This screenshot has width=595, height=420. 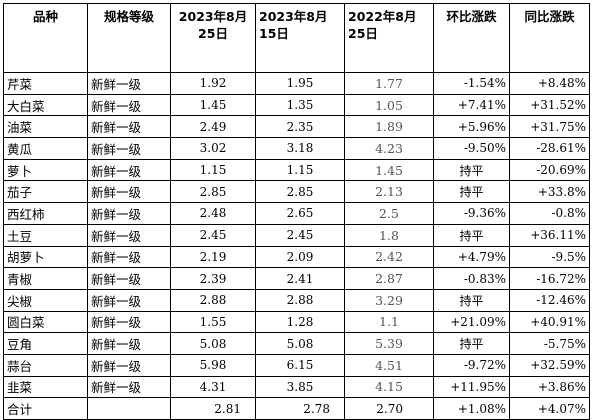 What do you see at coordinates (471, 257) in the screenshot?
I see `mom-change-cell: +4.79%` at bounding box center [471, 257].